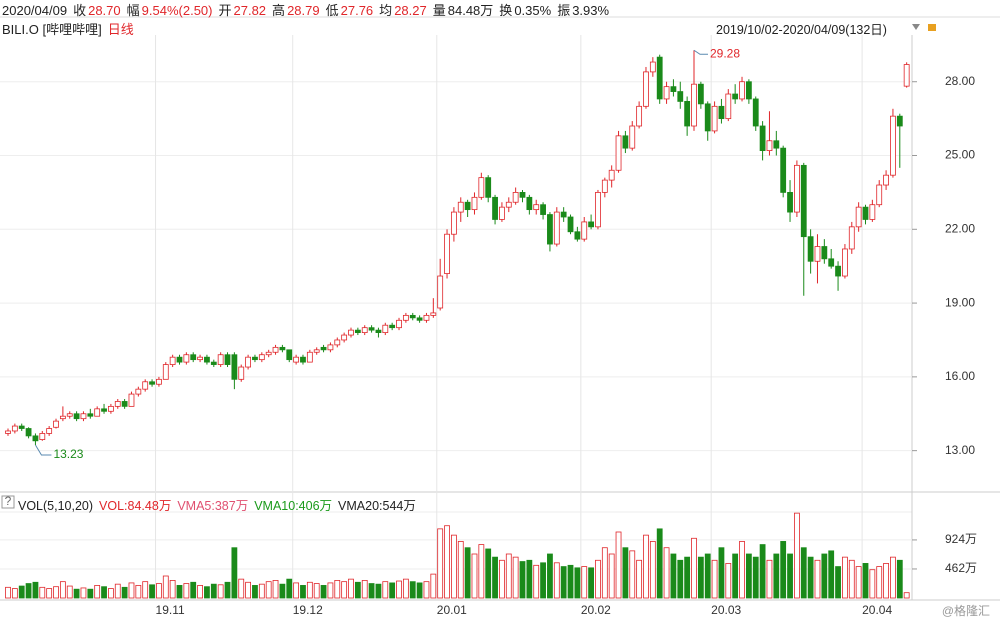 The width and height of the screenshot is (1000, 629). Describe the element at coordinates (56, 506) in the screenshot. I see `legend-entry: VOL(5,10,20)` at that location.